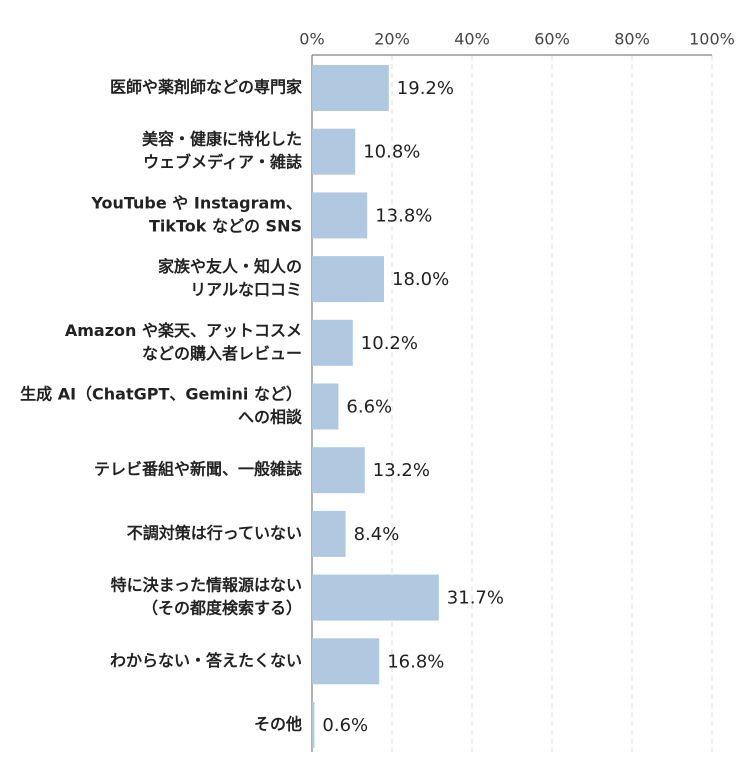  I want to click on category-label: （その都度検索する）, so click(222, 608).